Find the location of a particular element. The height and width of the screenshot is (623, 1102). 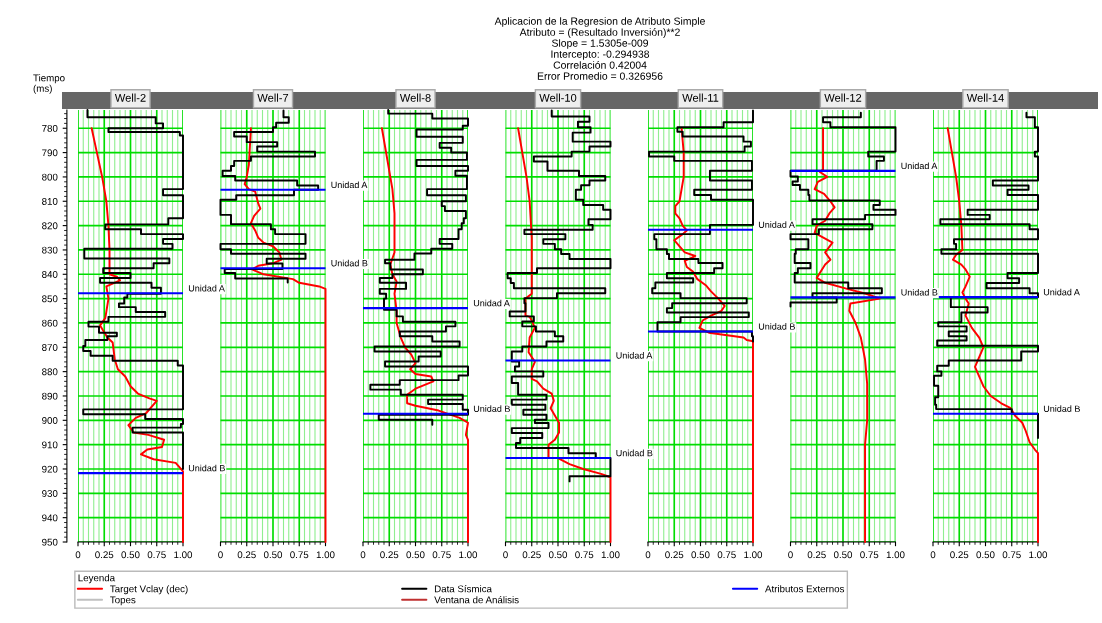

chart-title: Well-7 is located at coordinates (273, 97).